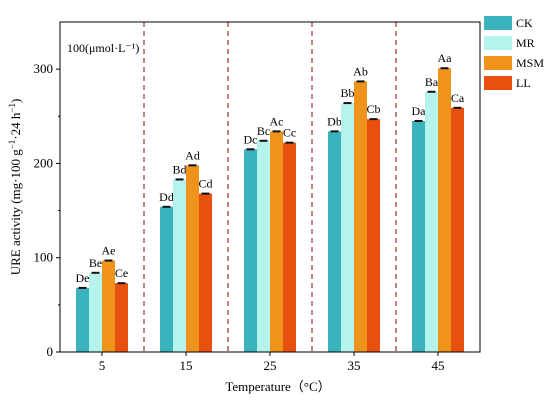 This screenshot has width=550, height=400. I want to click on x-tick-label: 5, so click(102, 365).